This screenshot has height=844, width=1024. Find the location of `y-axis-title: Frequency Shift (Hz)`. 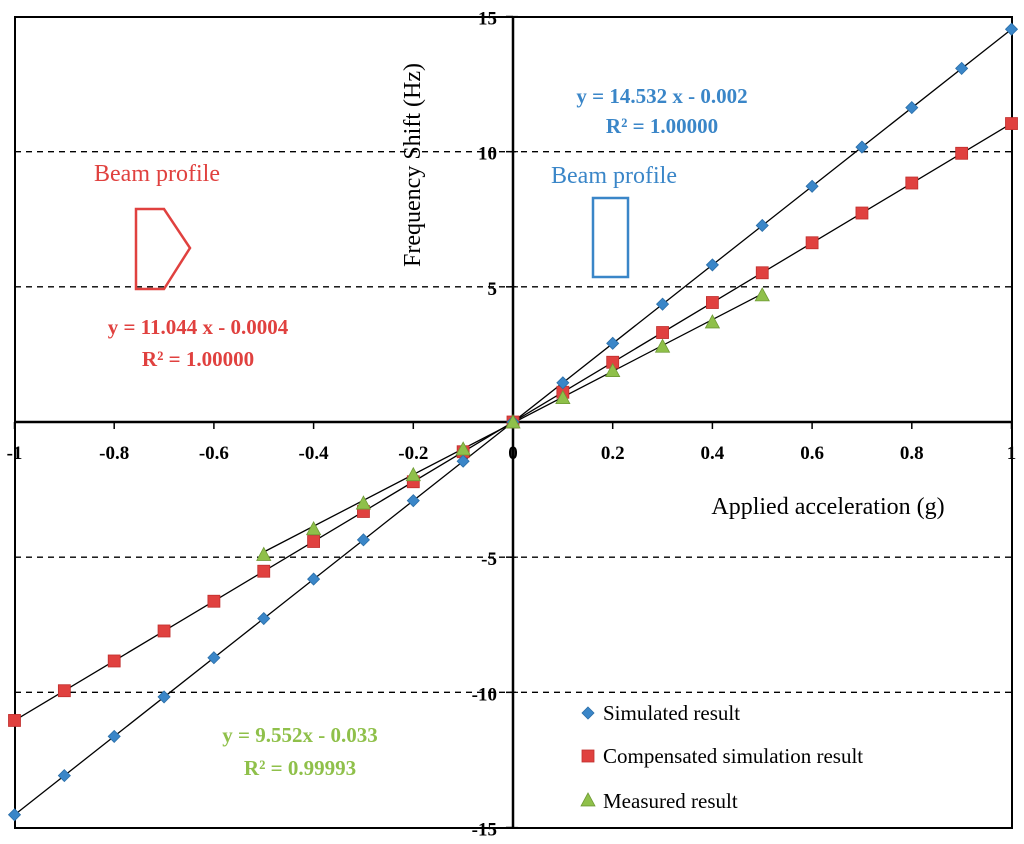

y-axis-title: Frequency Shift (Hz) is located at coordinates (413, 165).